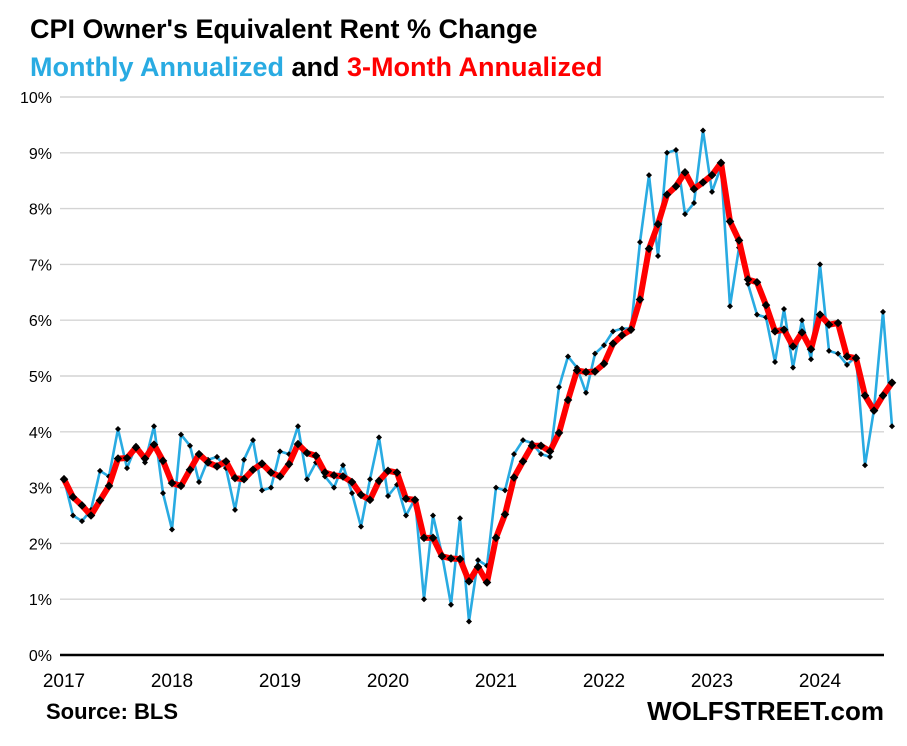  I want to click on source-attribution: Source: BLS, so click(112, 711).